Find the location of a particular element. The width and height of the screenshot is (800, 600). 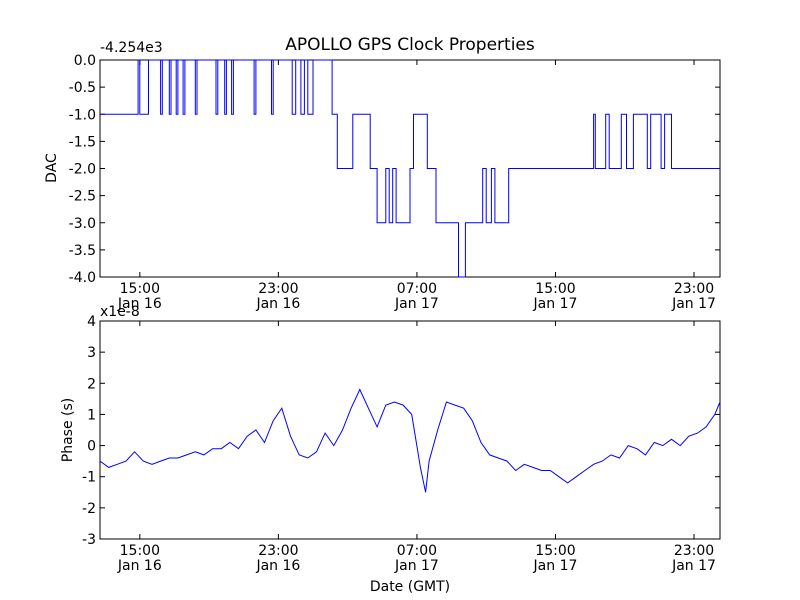

dac-ytick-label: -3.0 is located at coordinates (82, 224).